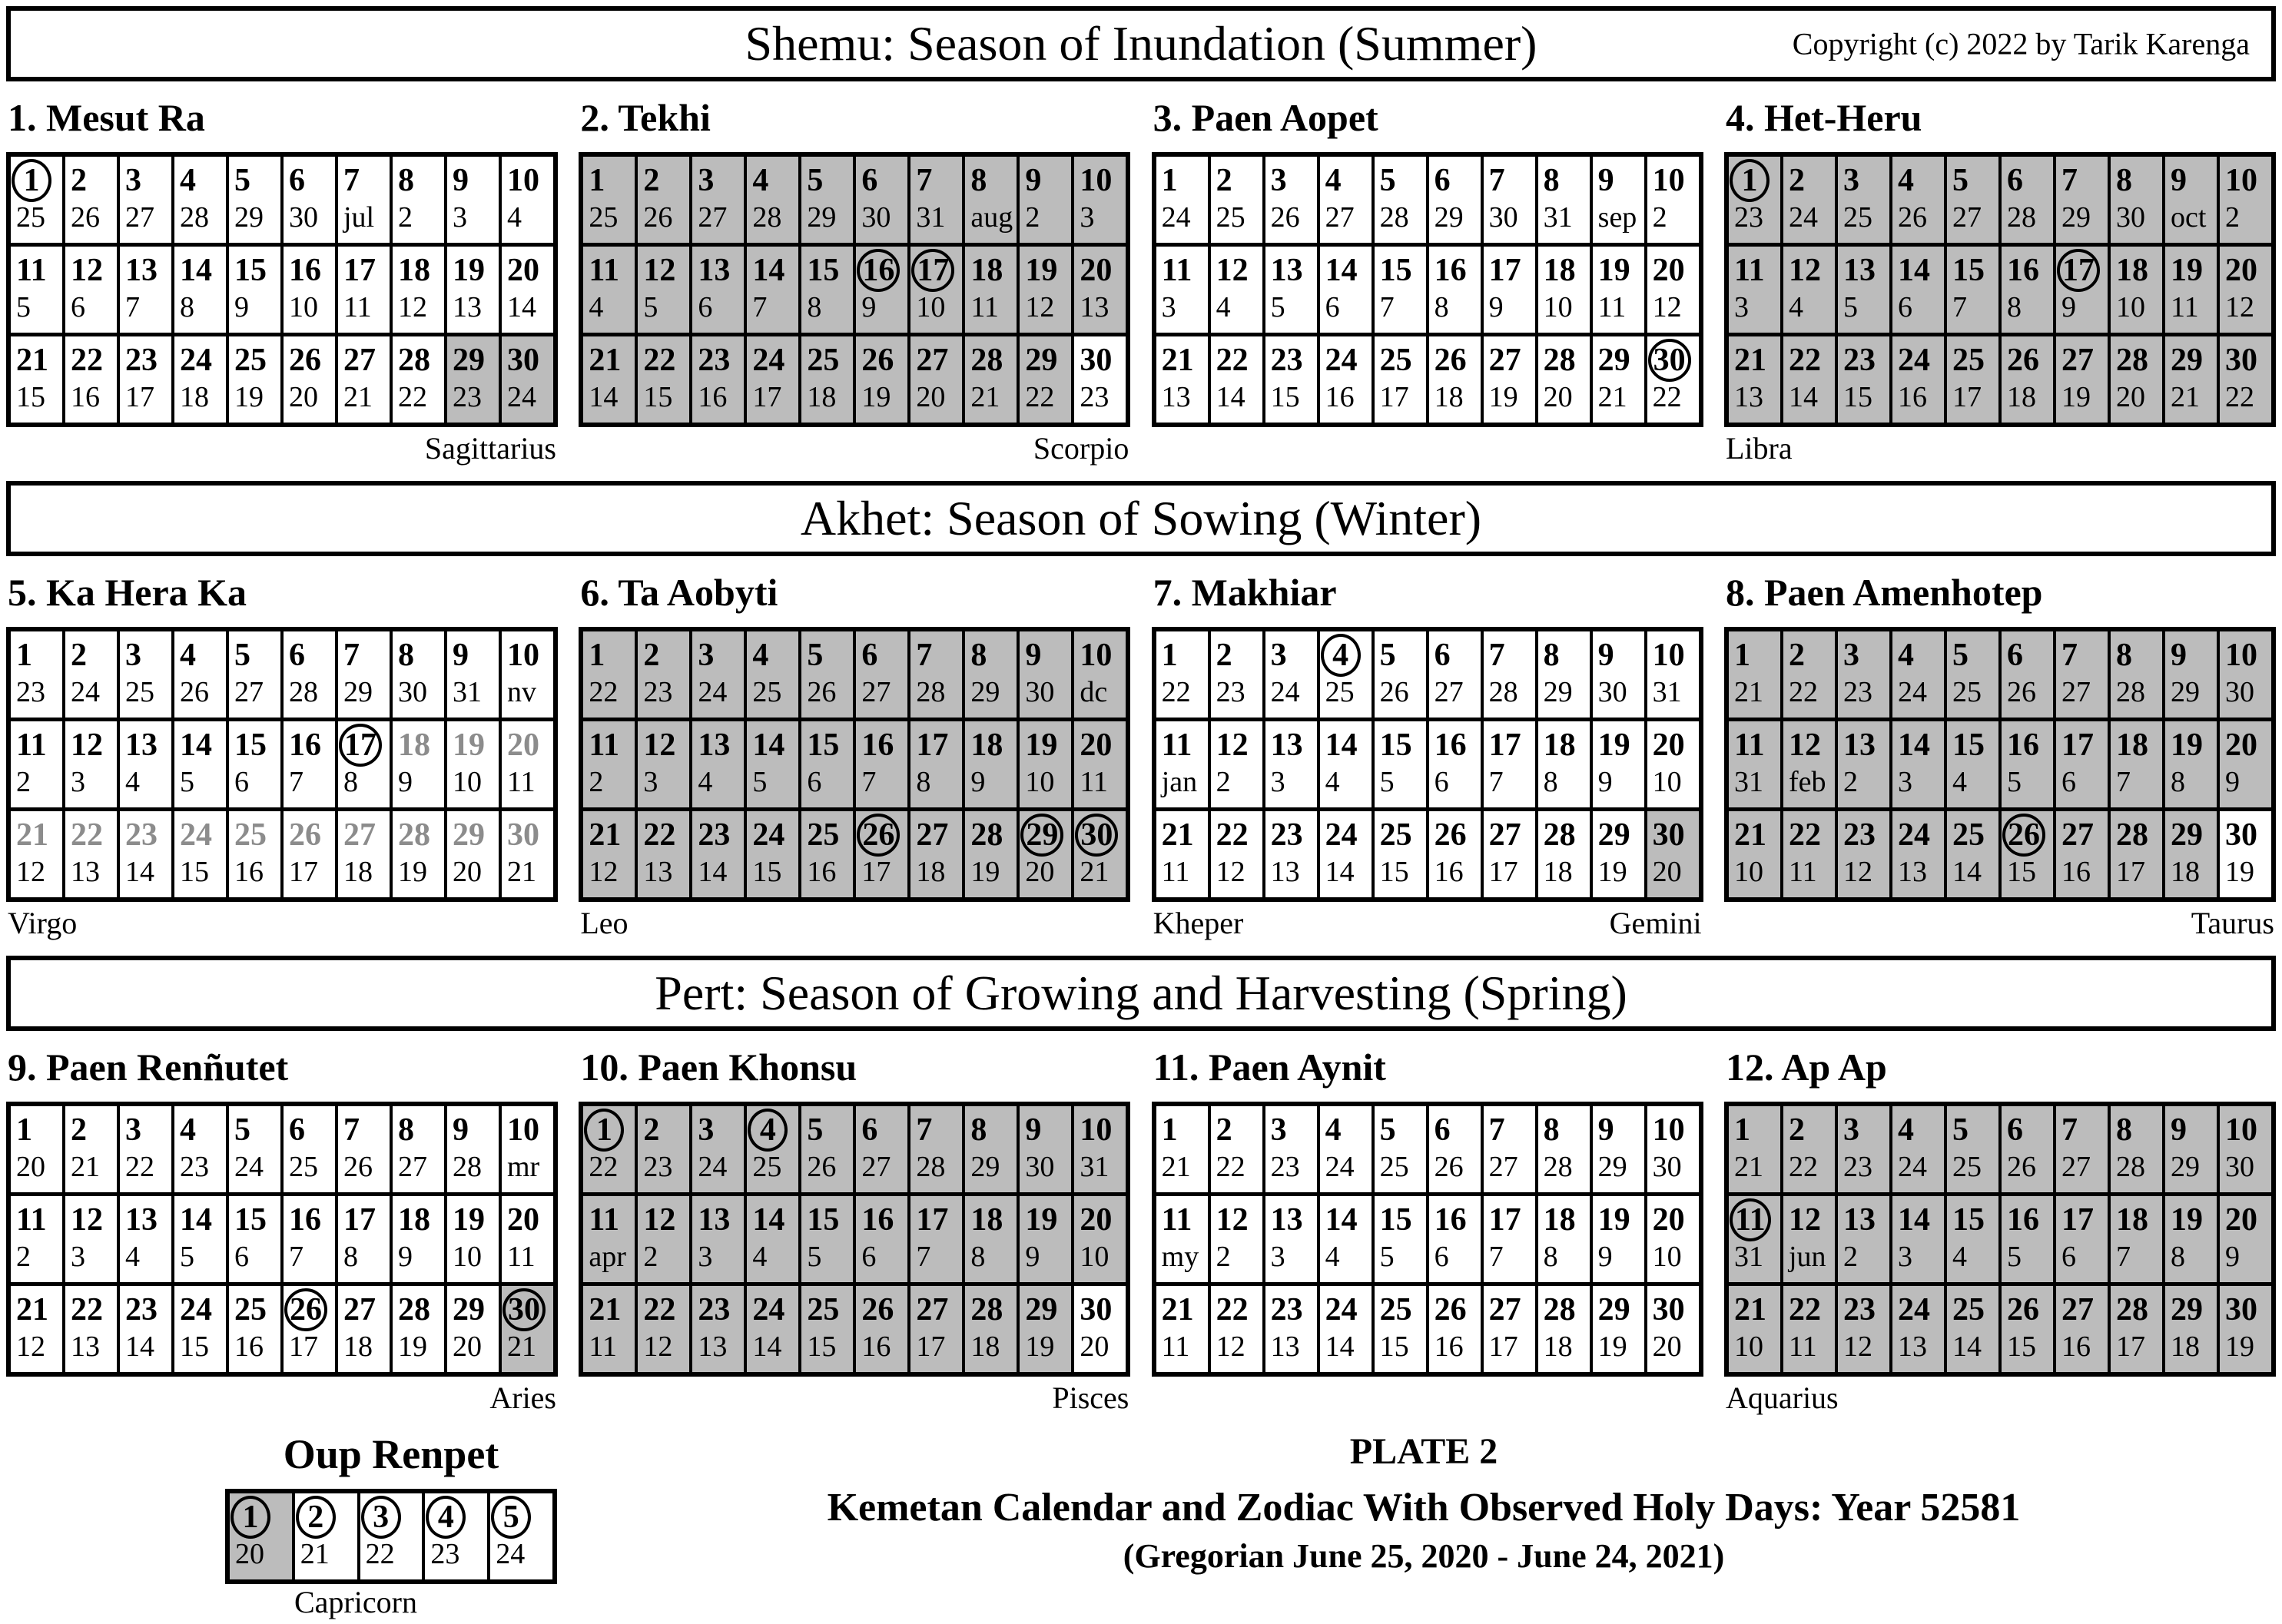  Describe the element at coordinates (1285, 1347) in the screenshot. I see `gregorian-date: 13` at that location.